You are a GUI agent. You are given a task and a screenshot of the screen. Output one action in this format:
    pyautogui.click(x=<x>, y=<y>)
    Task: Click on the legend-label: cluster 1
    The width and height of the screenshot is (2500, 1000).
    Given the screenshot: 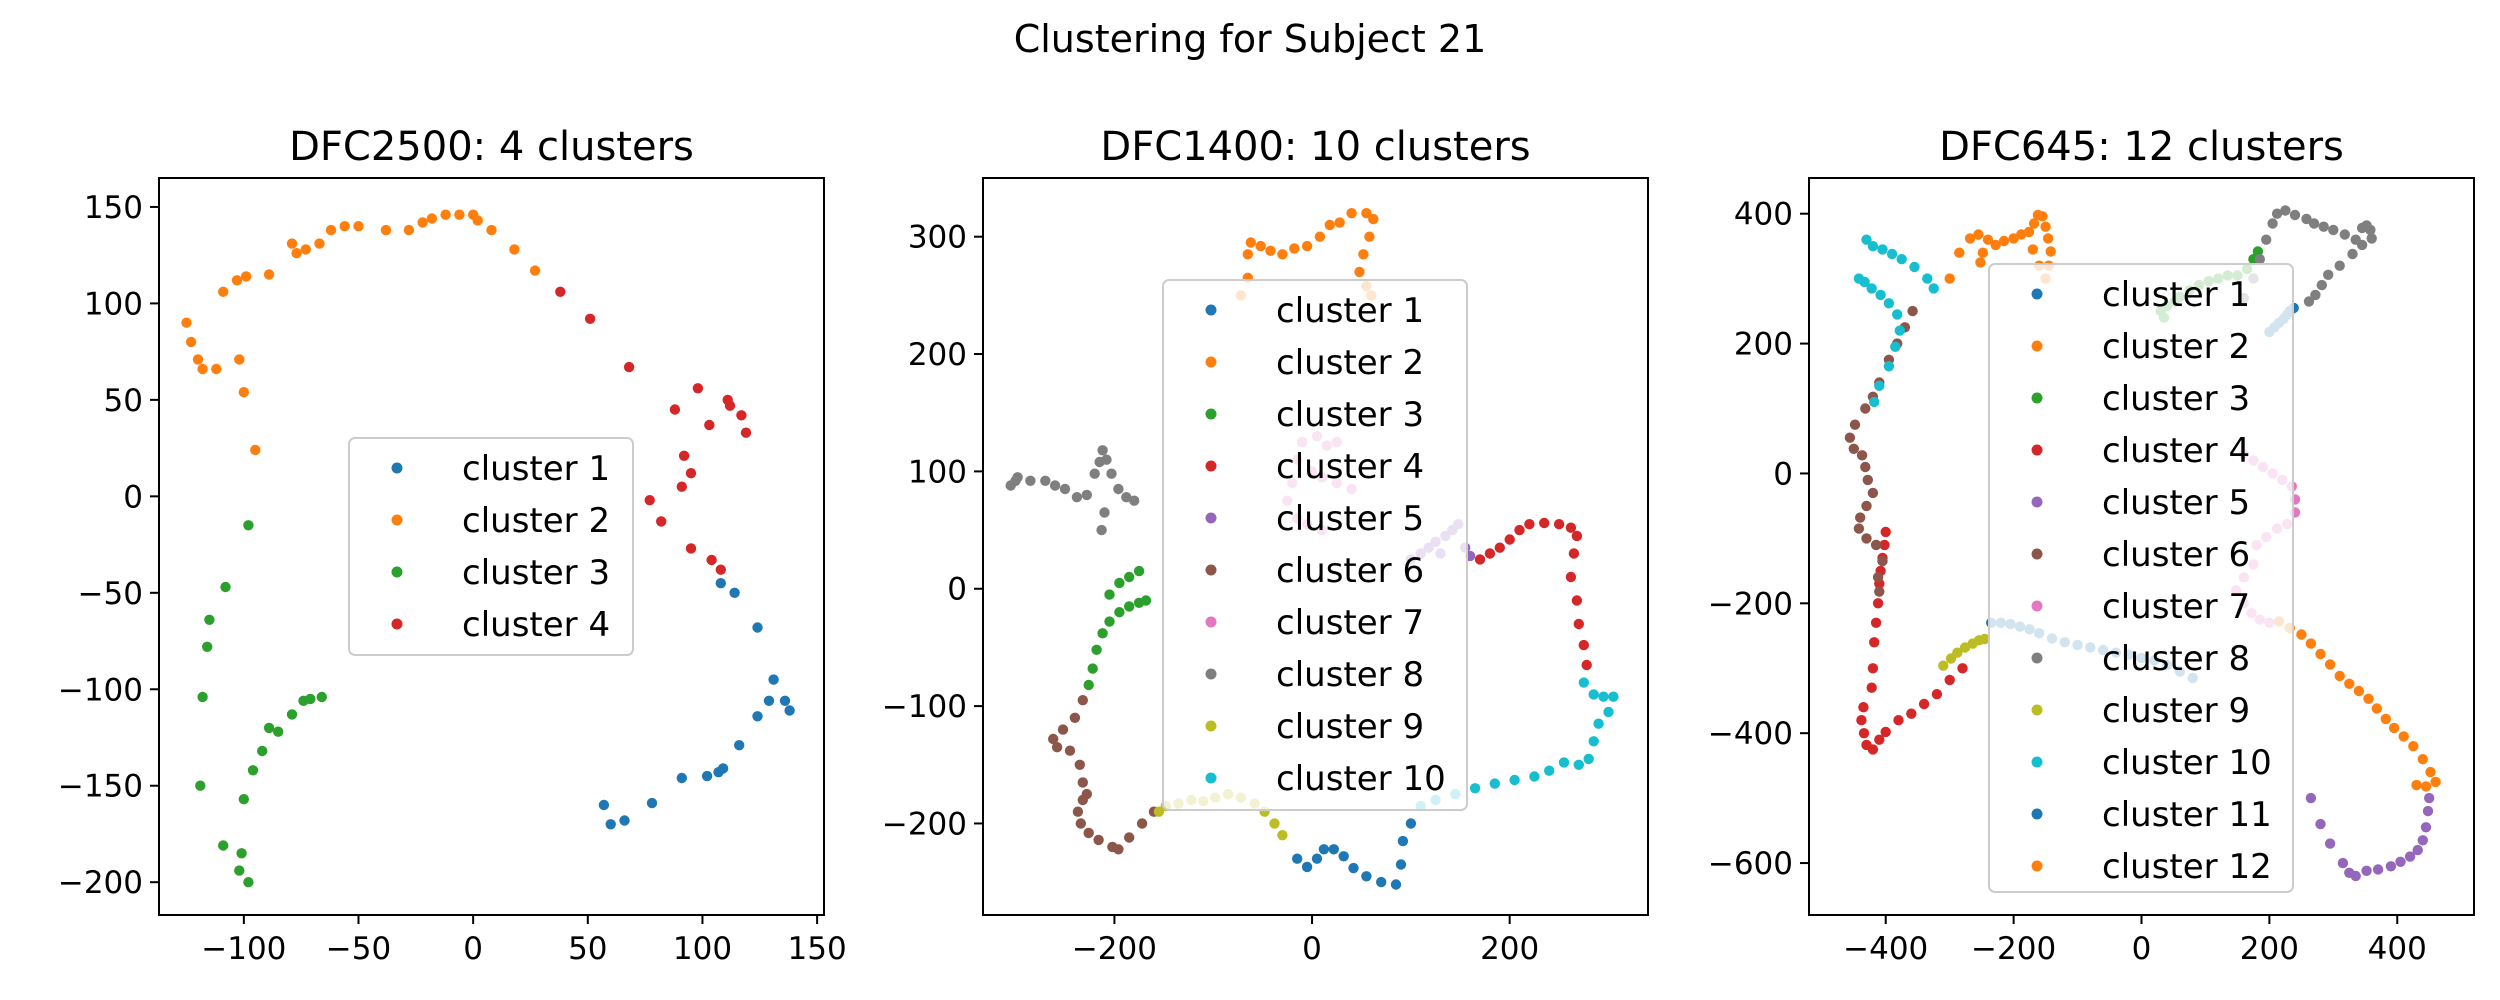 What is the action you would take?
    pyautogui.click(x=1350, y=311)
    